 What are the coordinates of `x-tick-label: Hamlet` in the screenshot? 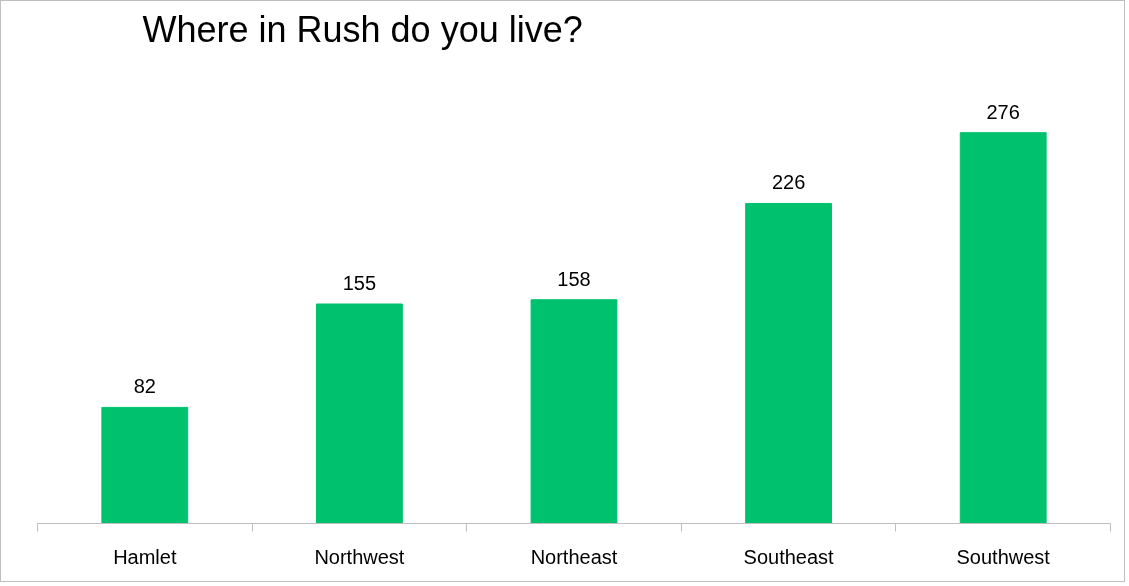 It's located at (145, 556).